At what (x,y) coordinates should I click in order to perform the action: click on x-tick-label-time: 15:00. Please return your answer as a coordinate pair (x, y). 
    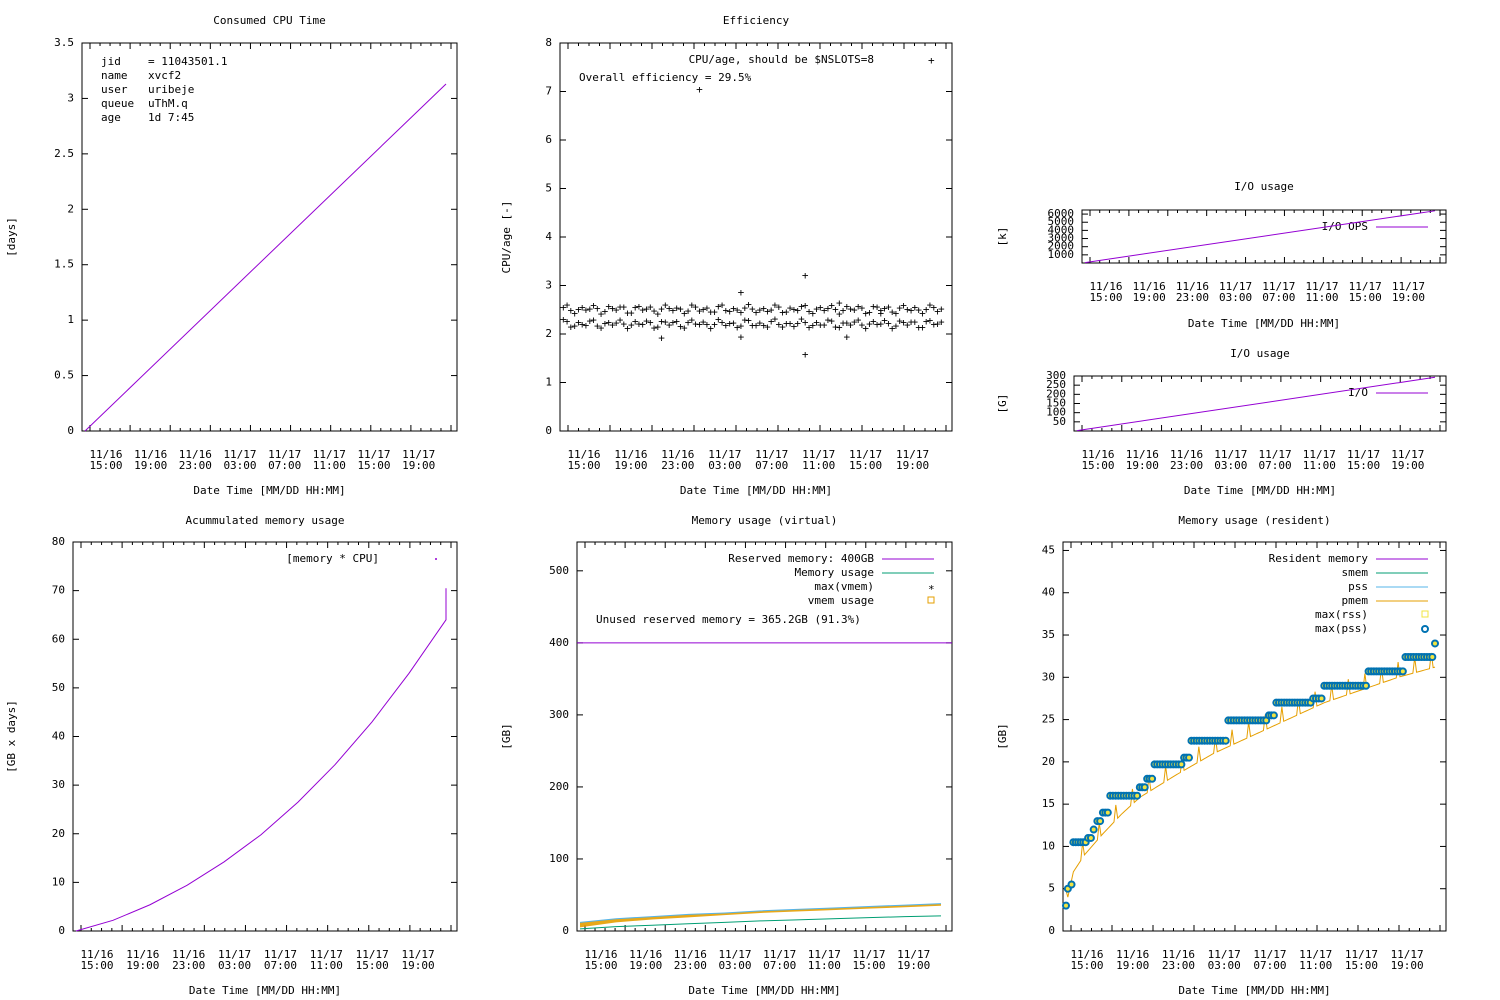
    Looking at the image, I should click on (373, 465).